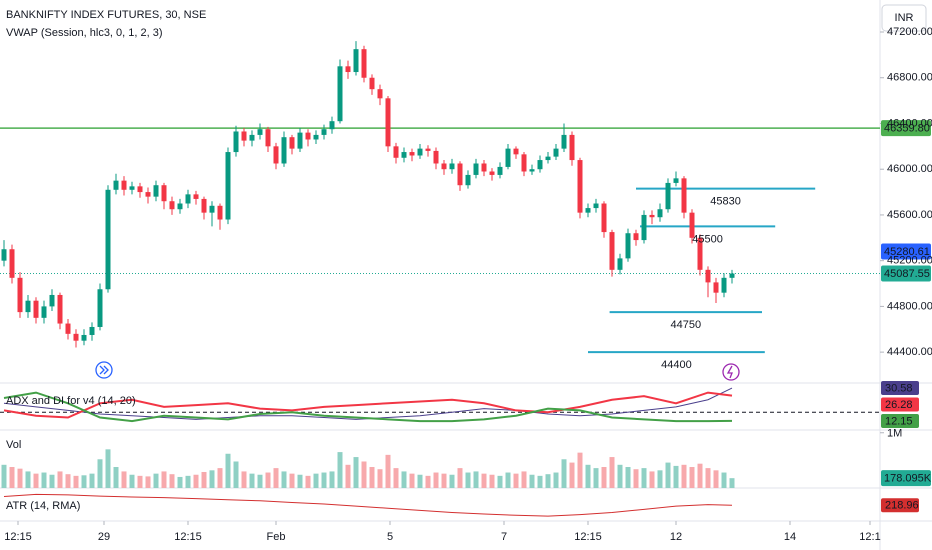  Describe the element at coordinates (909, 32) in the screenshot. I see `y-tick-label: 47200.00` at that location.